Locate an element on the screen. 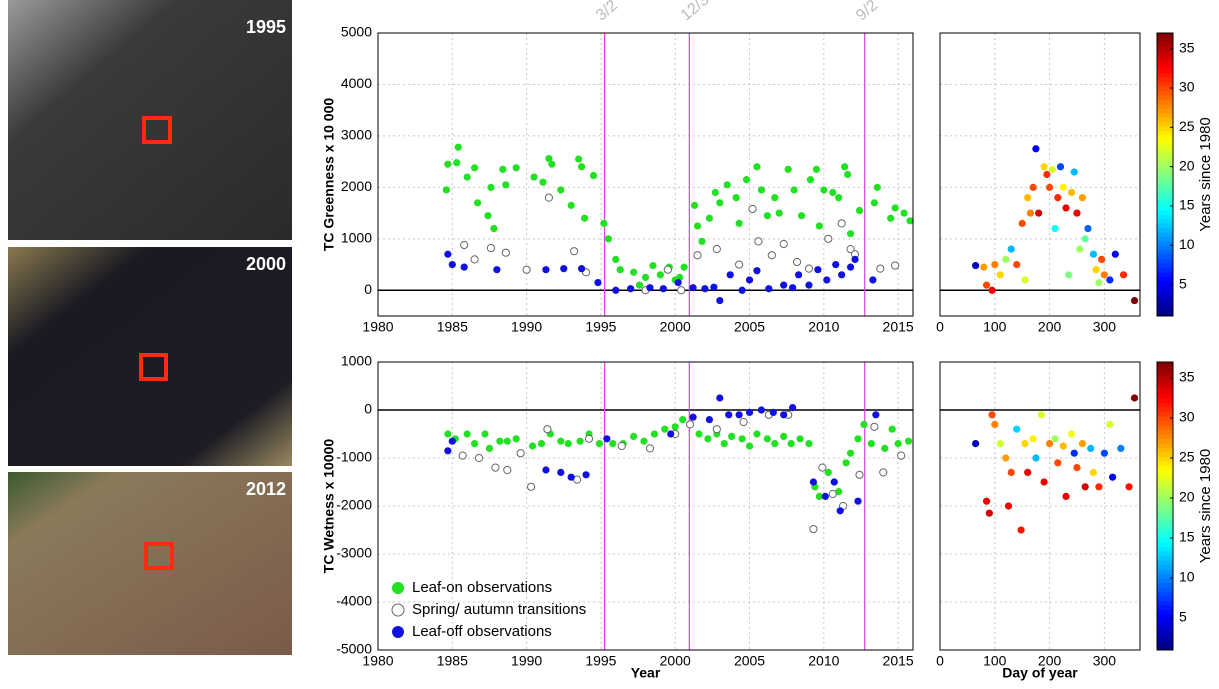 This screenshot has width=1219, height=689. event-date: 9/2 is located at coordinates (867, 12).